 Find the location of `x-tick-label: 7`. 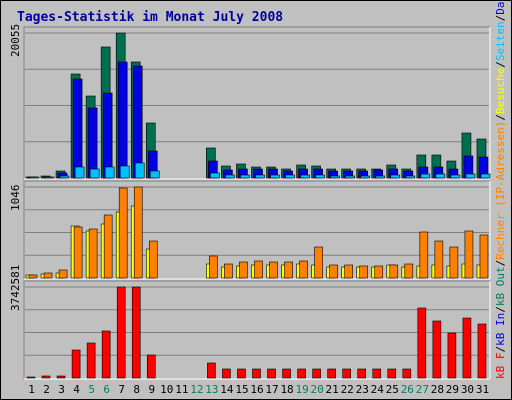

x-tick-label: 7 is located at coordinates (121, 389).